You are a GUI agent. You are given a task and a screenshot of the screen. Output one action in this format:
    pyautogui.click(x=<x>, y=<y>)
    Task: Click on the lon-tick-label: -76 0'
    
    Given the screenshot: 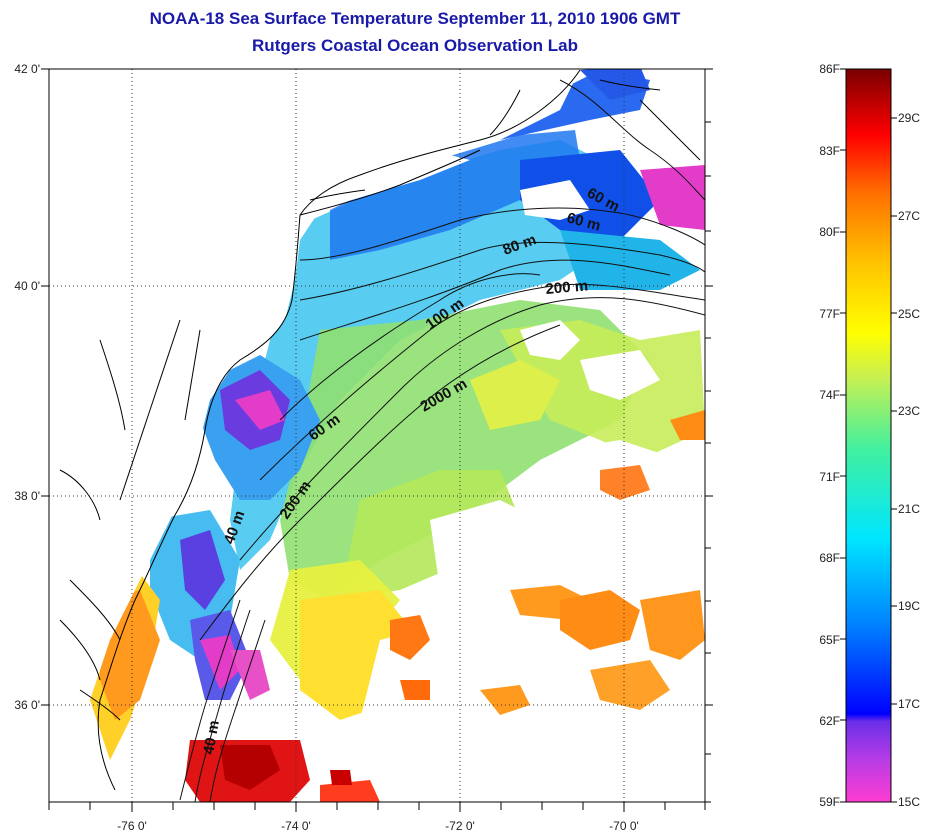 What is the action you would take?
    pyautogui.click(x=132, y=825)
    